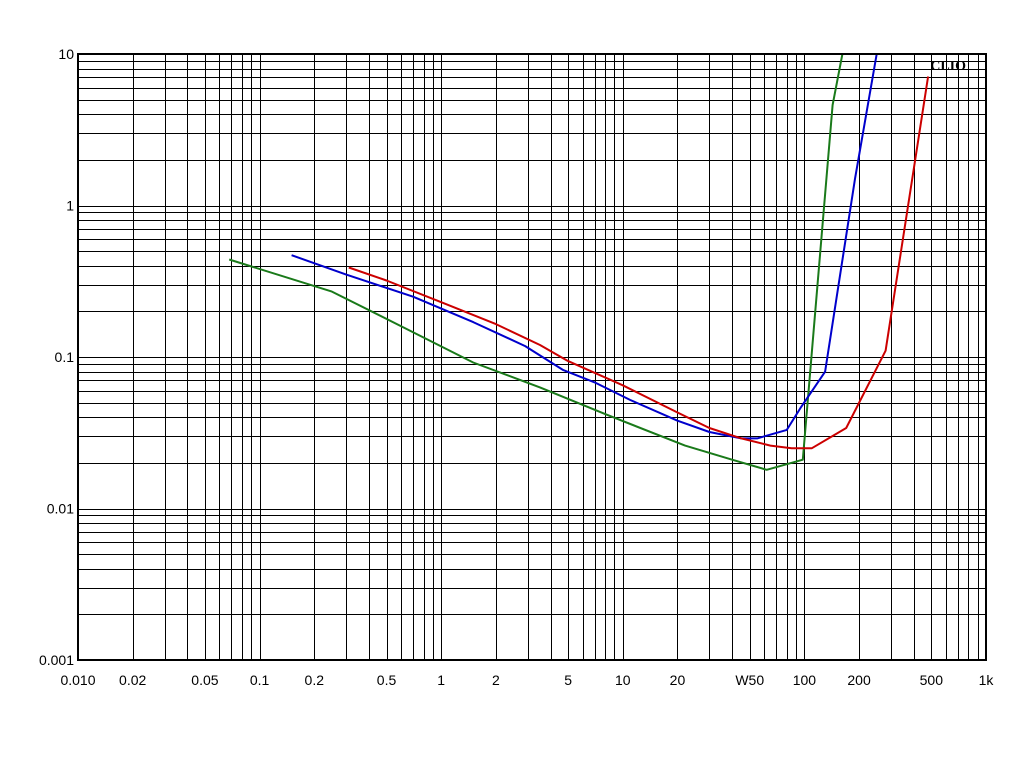 Image resolution: width=1024 pixels, height=768 pixels. Describe the element at coordinates (66, 54) in the screenshot. I see `y-tick-label: 10` at that location.